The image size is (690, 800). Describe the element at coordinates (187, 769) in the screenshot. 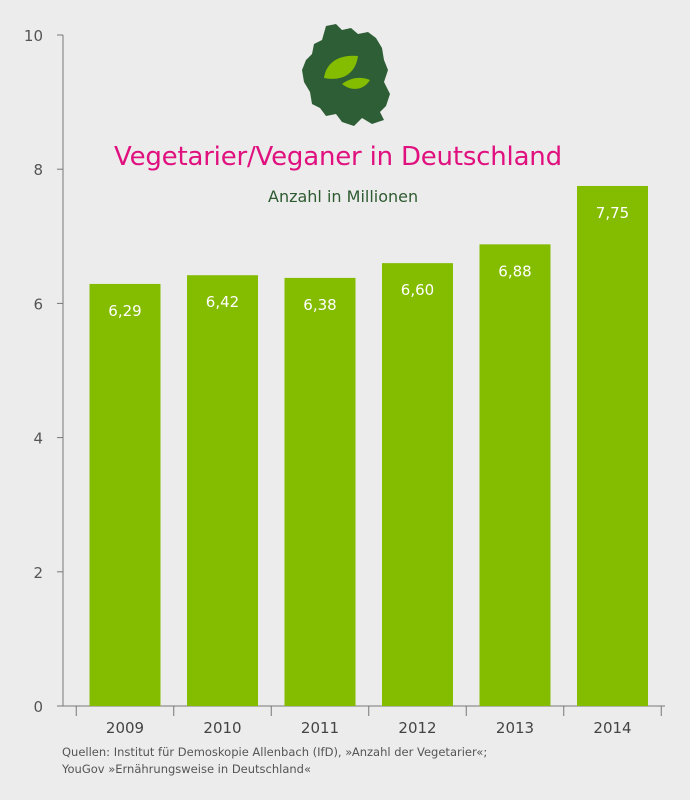

I see `source-line-2: YouGov »Ernährungsweise in Deutschland«` at that location.